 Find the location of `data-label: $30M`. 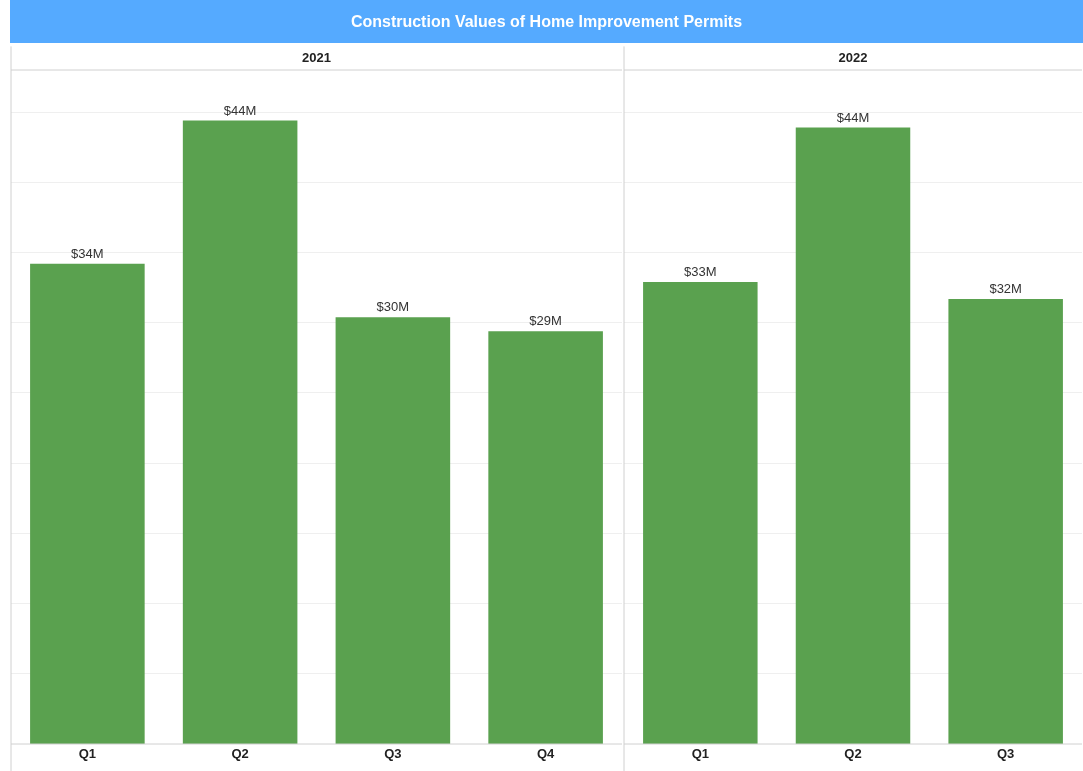

data-label: $30M is located at coordinates (393, 307).